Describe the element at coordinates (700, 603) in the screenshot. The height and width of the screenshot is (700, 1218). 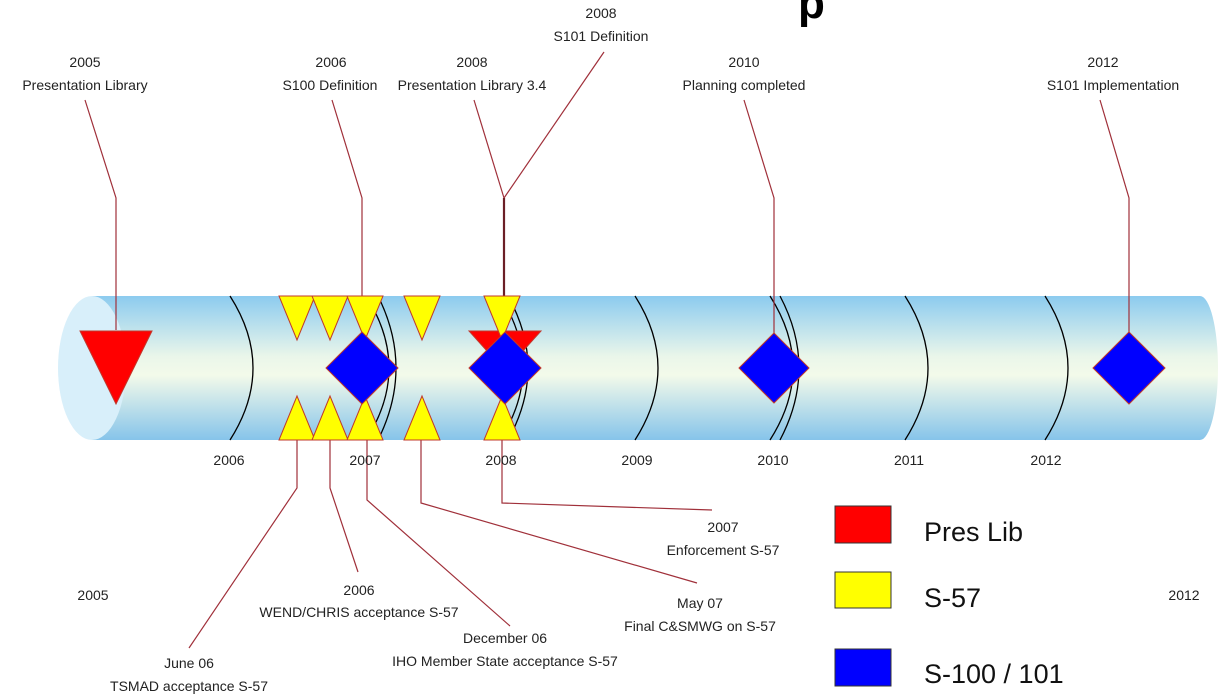
I see `event-year: May 07` at that location.